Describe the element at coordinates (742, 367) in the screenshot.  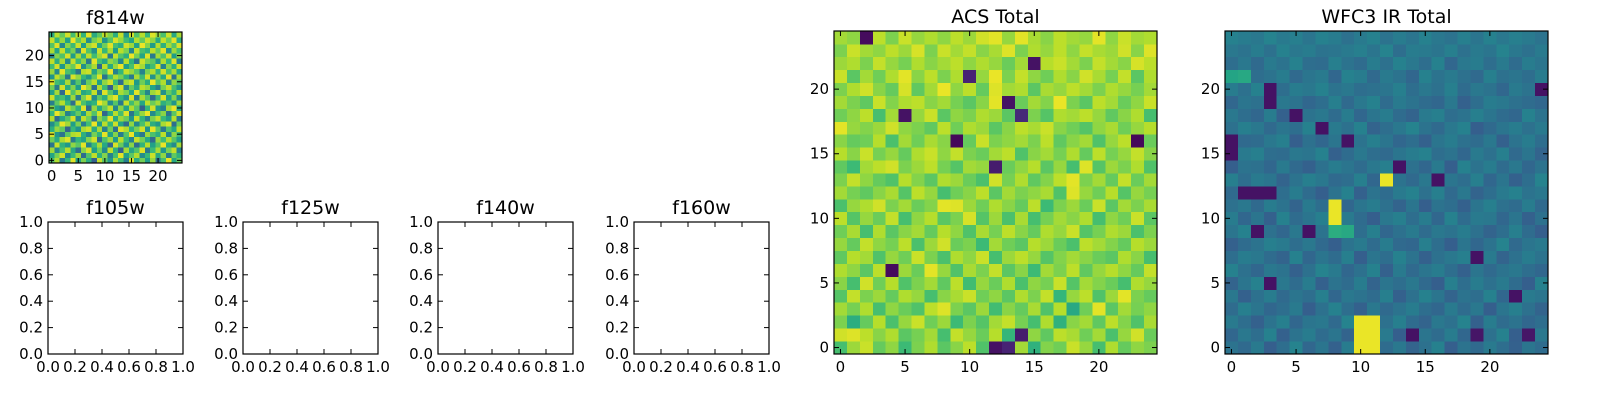
I see `x-tick-label: 0.8` at that location.